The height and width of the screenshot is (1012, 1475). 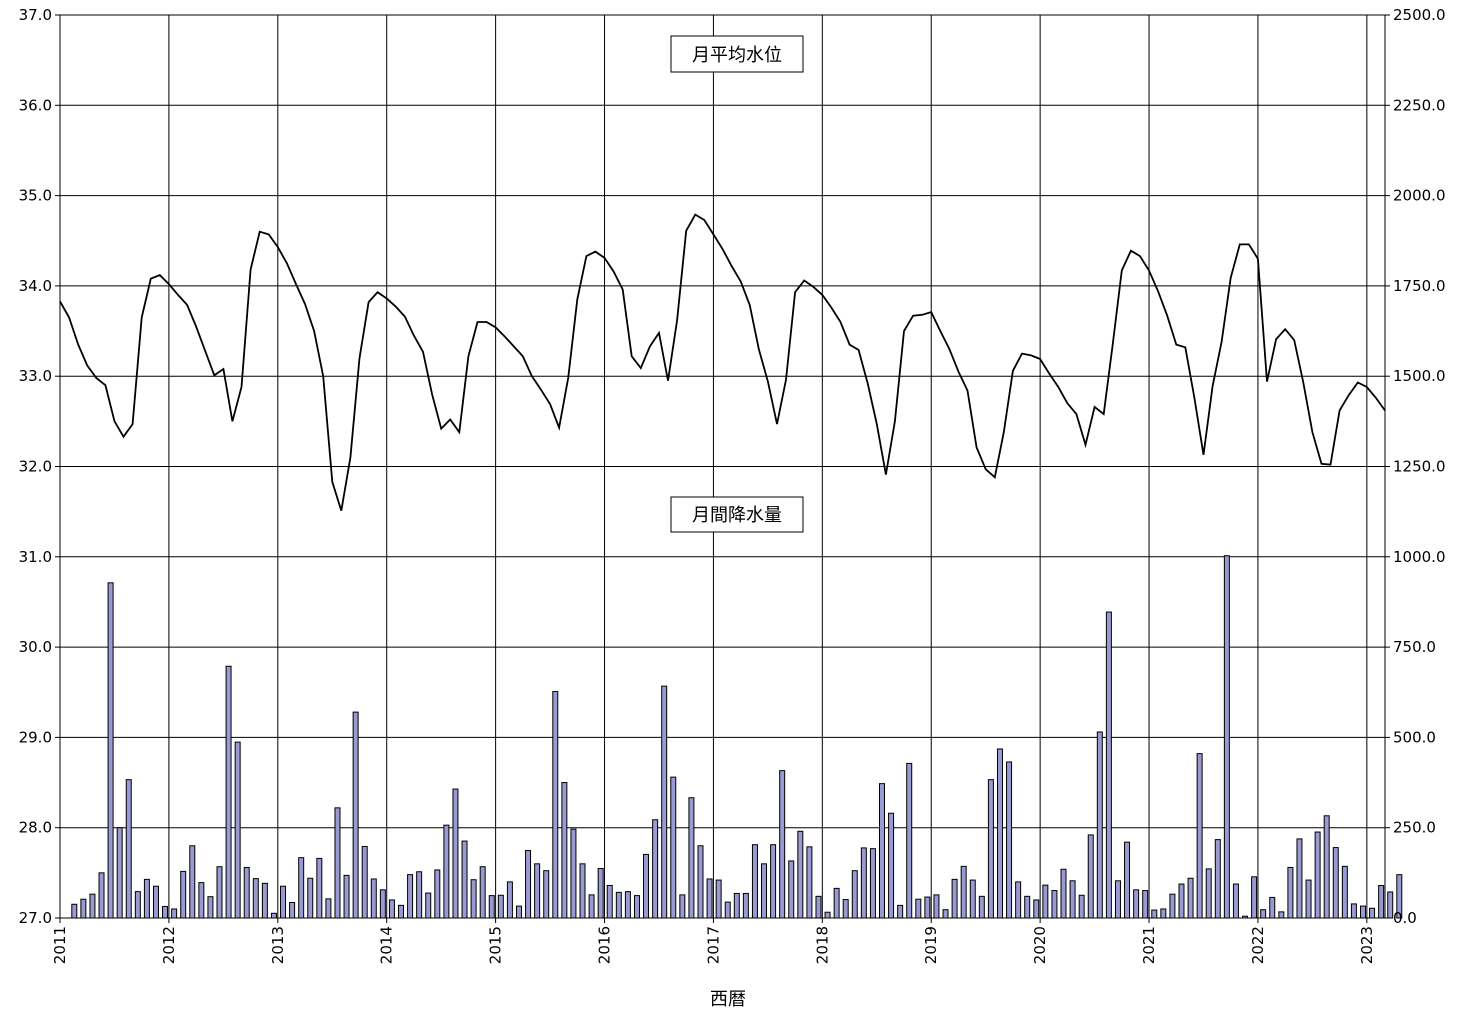 What do you see at coordinates (1040, 945) in the screenshot?
I see `x-tick-label: 2020` at bounding box center [1040, 945].